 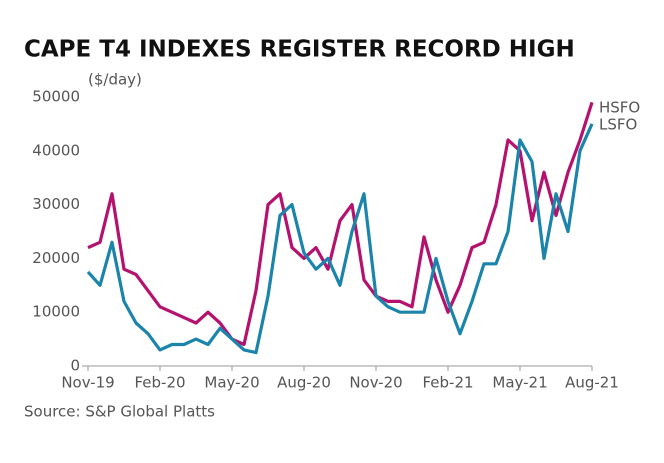 What do you see at coordinates (447, 383) in the screenshot?
I see `x-tick-label: Feb-21` at bounding box center [447, 383].